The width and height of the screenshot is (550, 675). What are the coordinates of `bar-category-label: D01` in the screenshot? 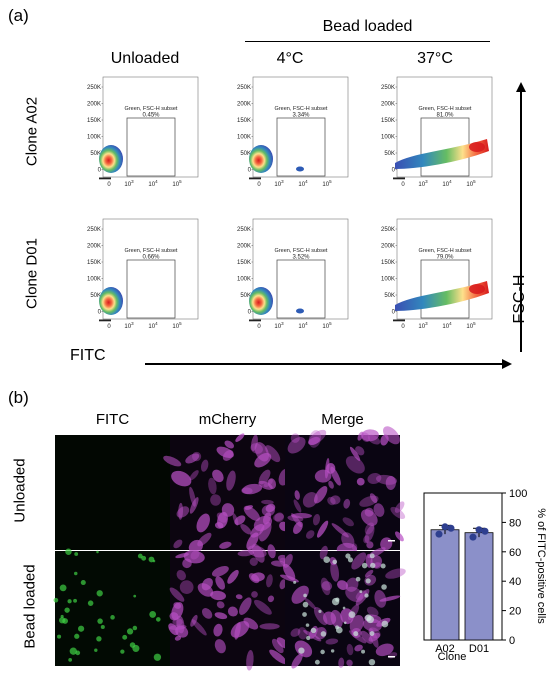 It's located at (479, 649).